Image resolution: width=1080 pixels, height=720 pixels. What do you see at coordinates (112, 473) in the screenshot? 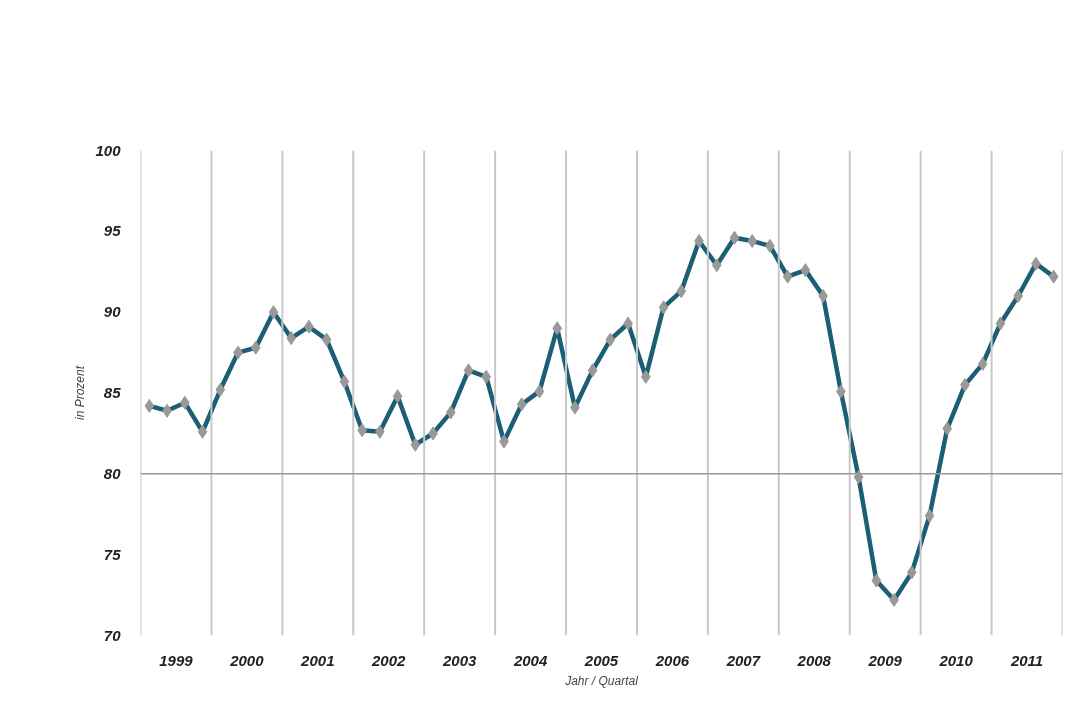
I see `y-tick-label: 80` at bounding box center [112, 473].